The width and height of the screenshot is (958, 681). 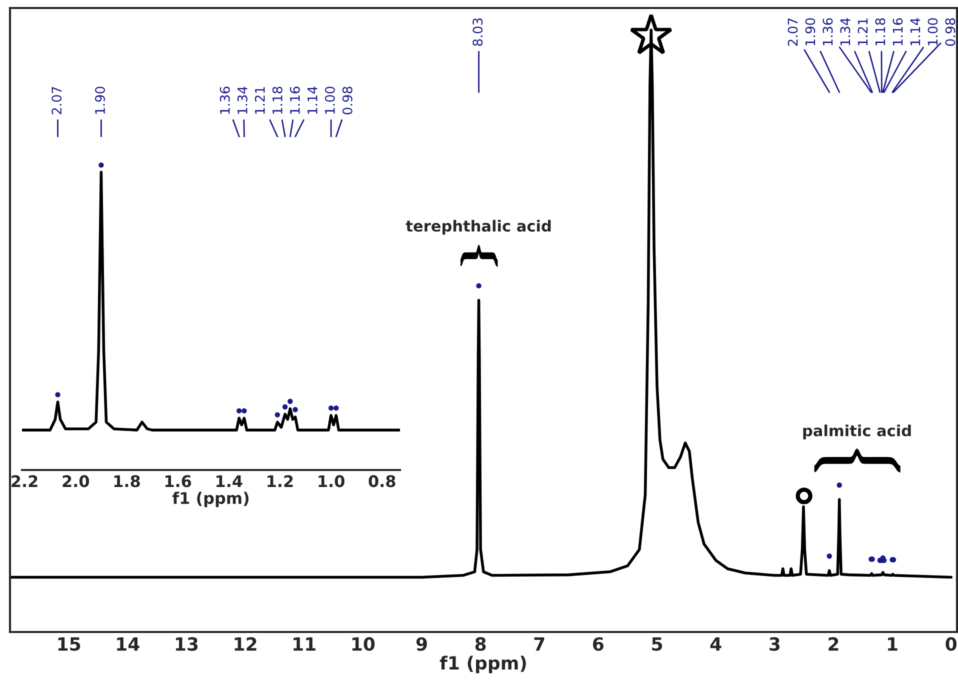 I want to click on x-tick-label: 8, so click(x=480, y=644).